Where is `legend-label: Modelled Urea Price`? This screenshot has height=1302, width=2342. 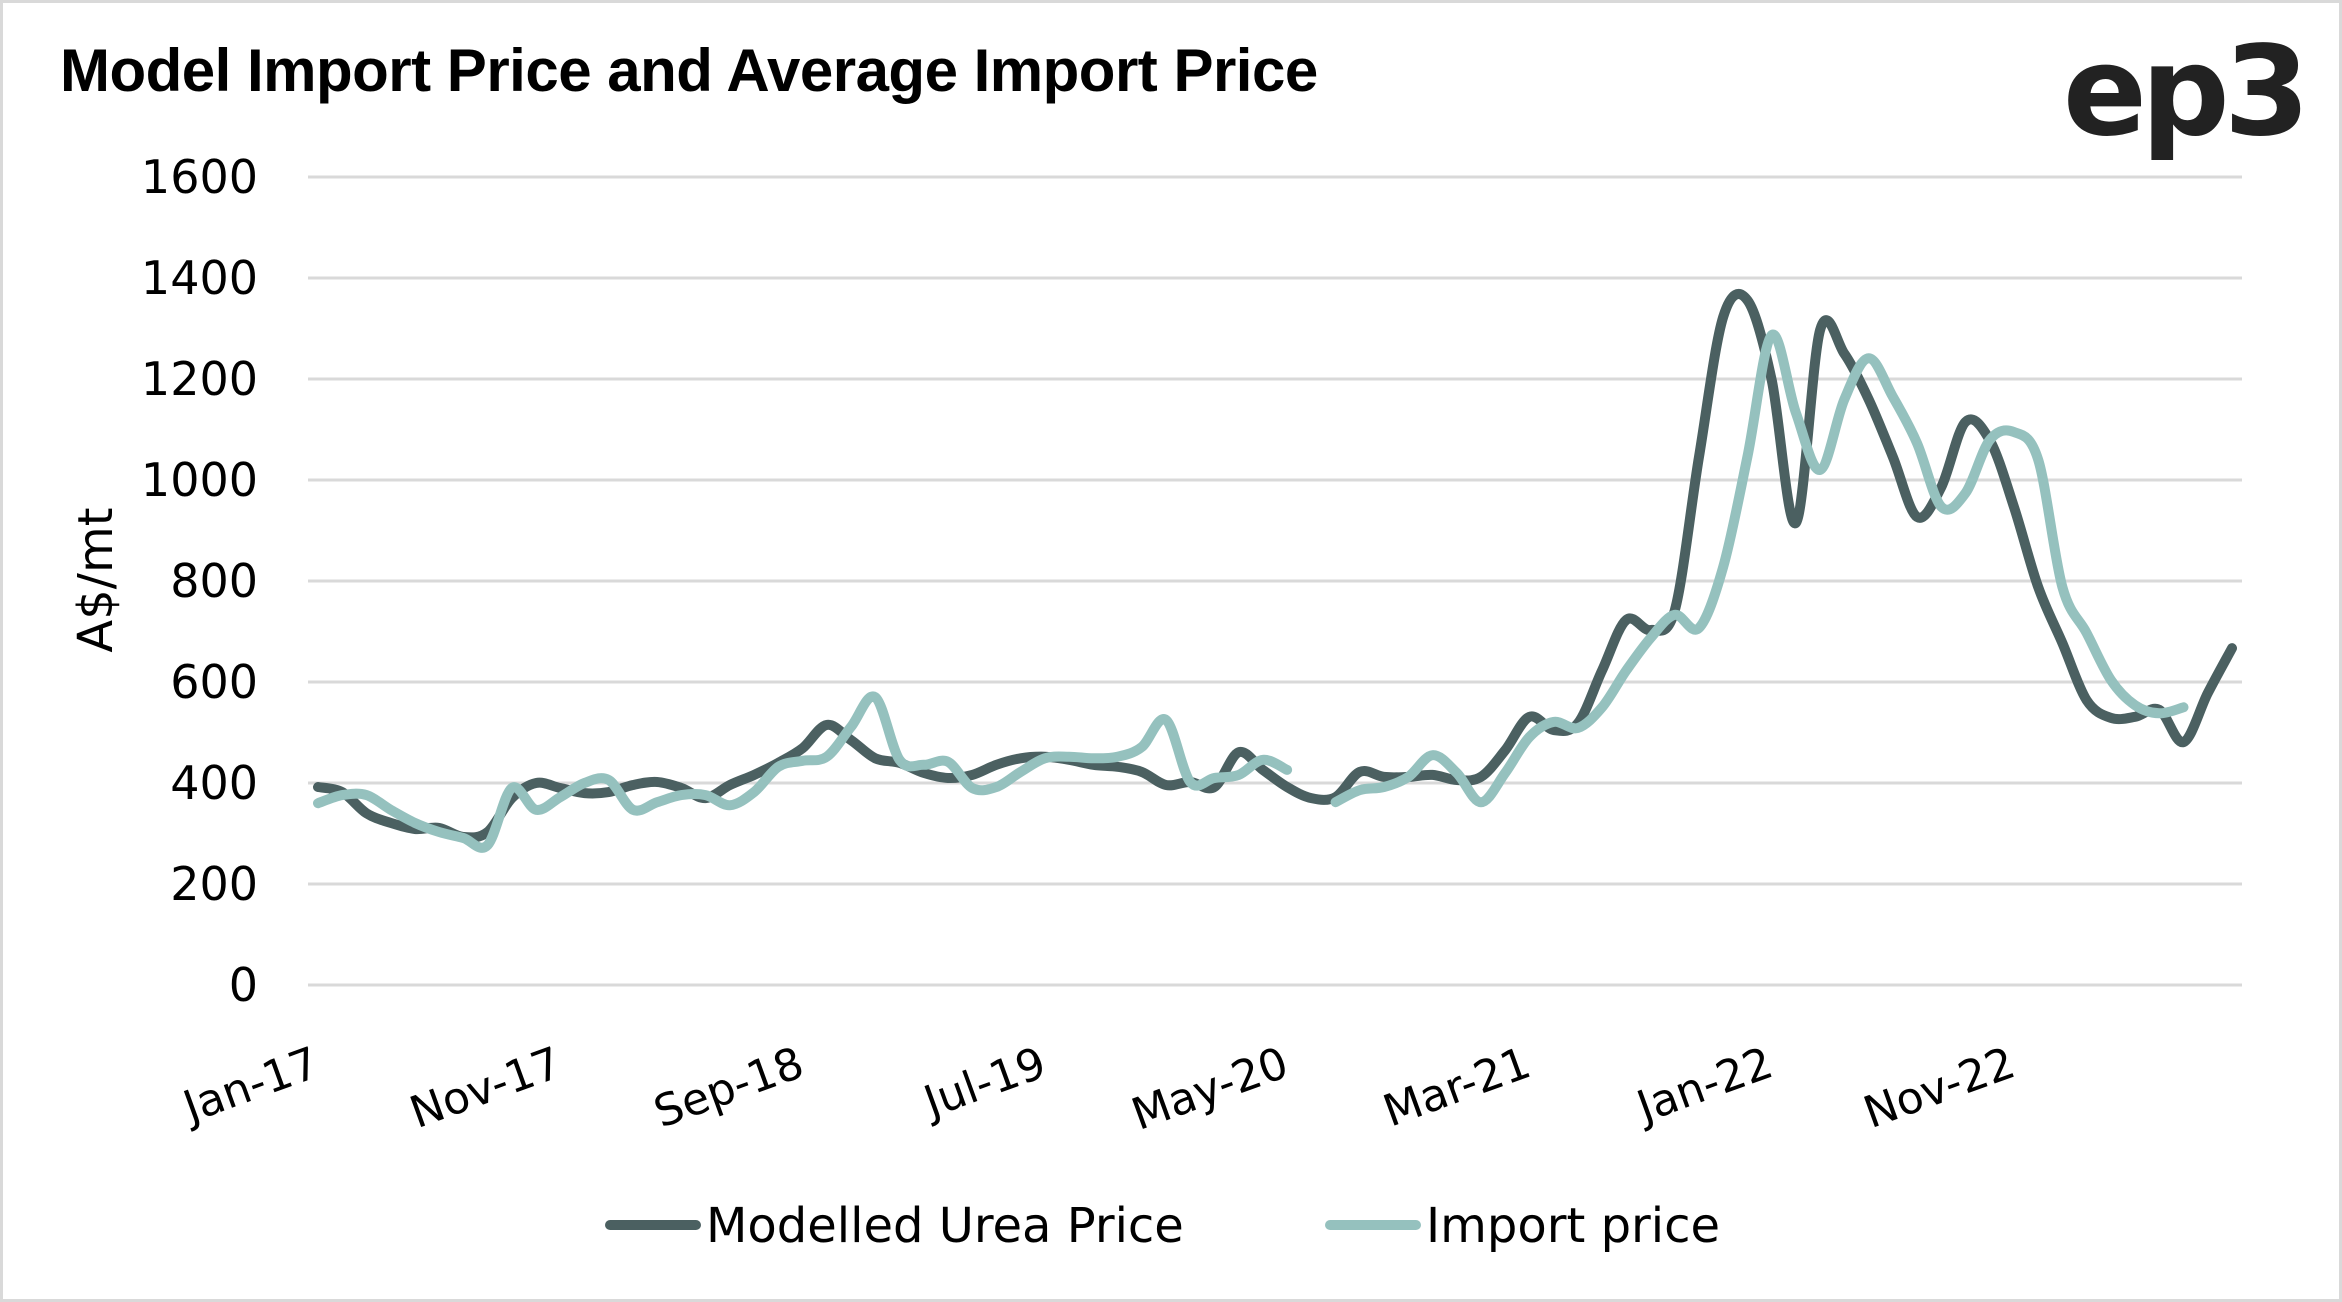 legend-label: Modelled Urea Price is located at coordinates (945, 1226).